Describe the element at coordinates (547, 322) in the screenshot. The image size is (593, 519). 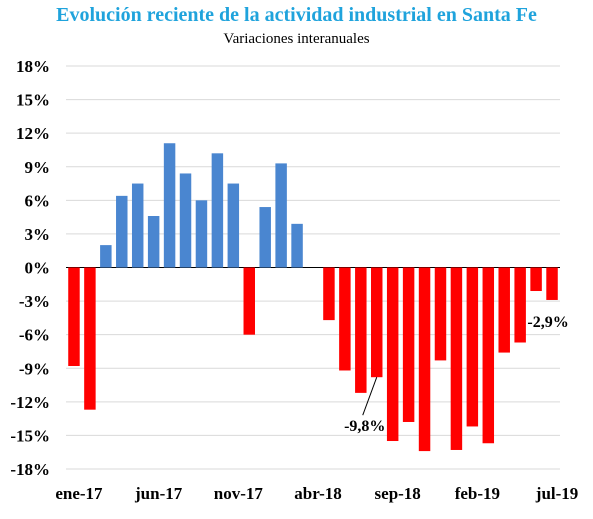
I see `annotation-label: -2,9%` at that location.